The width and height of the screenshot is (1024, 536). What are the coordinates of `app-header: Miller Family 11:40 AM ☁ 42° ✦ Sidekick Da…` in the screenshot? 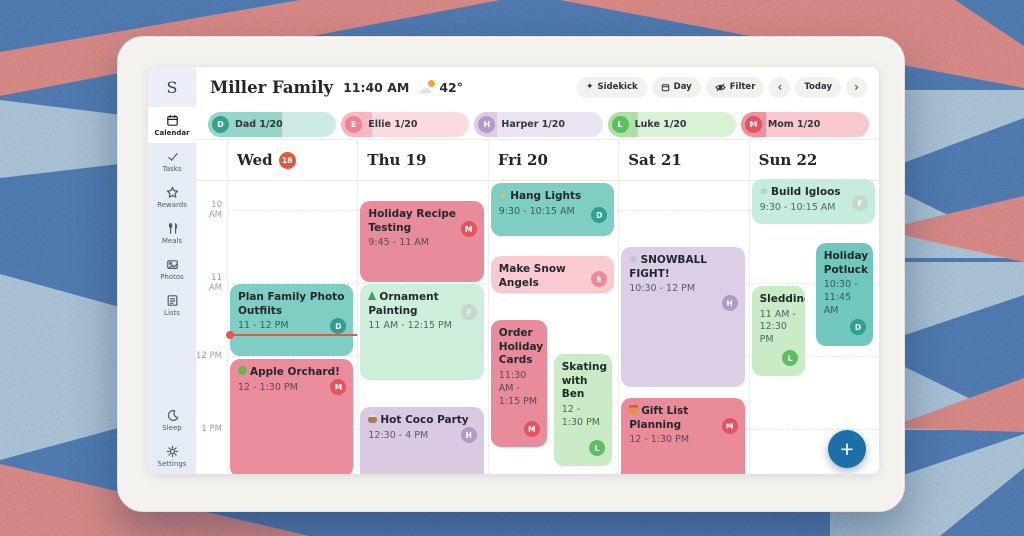 It's located at (537, 87).